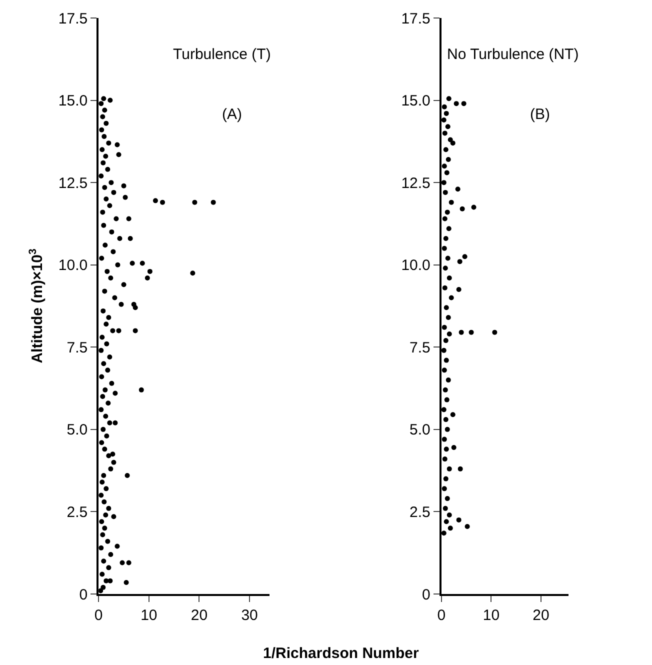 Image resolution: width=652 pixels, height=665 pixels. I want to click on x-axis-title: 1/Richardson Number, so click(341, 653).